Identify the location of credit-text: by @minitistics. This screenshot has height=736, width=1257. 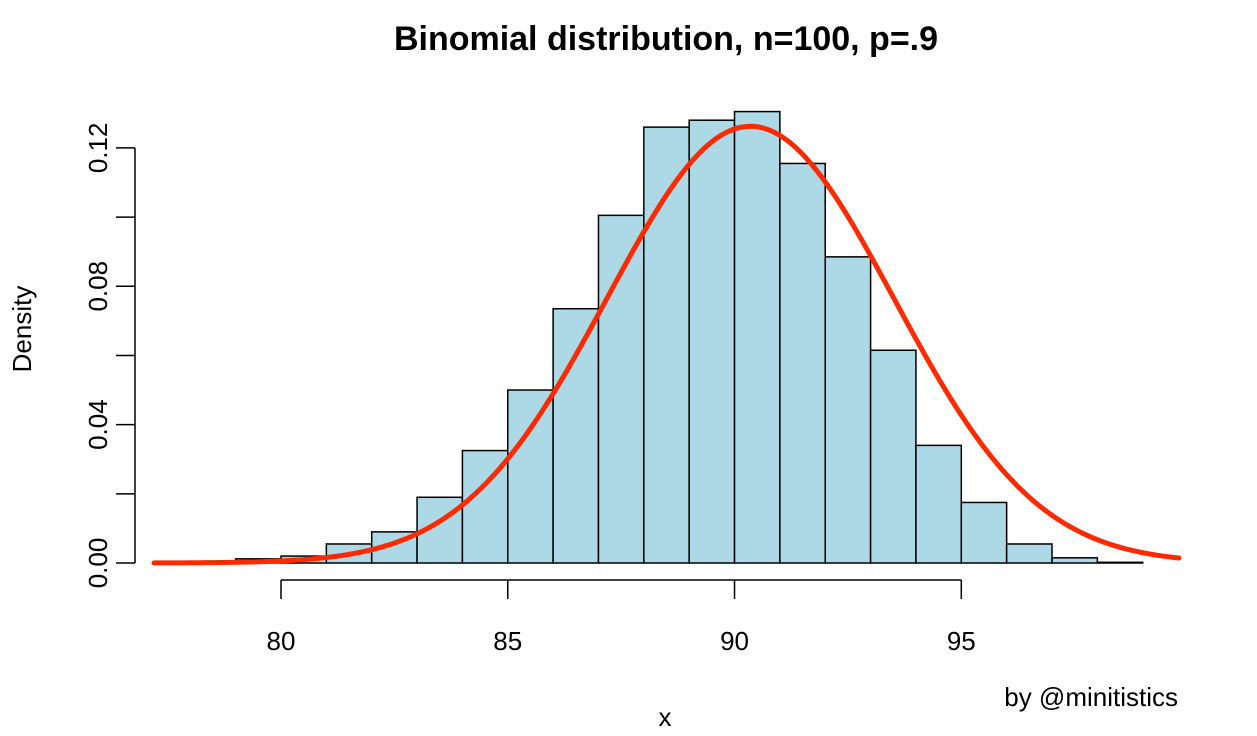
(1091, 697).